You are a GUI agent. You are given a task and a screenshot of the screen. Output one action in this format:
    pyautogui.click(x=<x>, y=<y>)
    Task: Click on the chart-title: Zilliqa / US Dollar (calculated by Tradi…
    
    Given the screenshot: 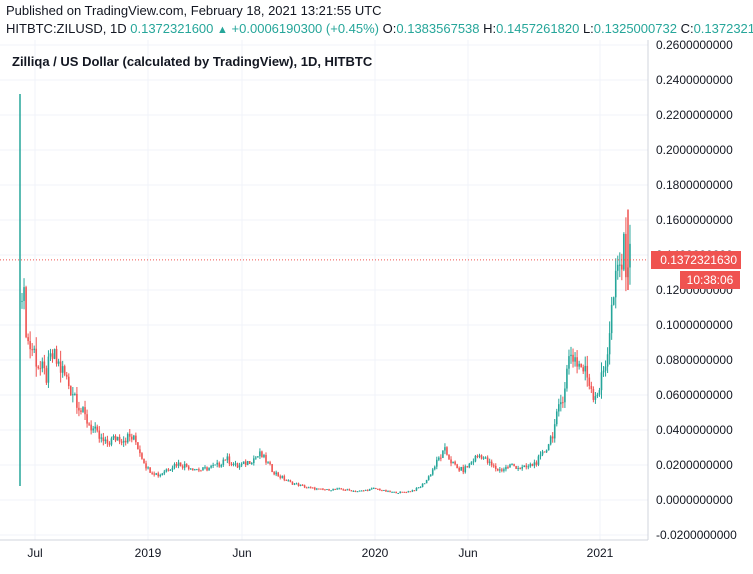 What is the action you would take?
    pyautogui.click(x=192, y=61)
    